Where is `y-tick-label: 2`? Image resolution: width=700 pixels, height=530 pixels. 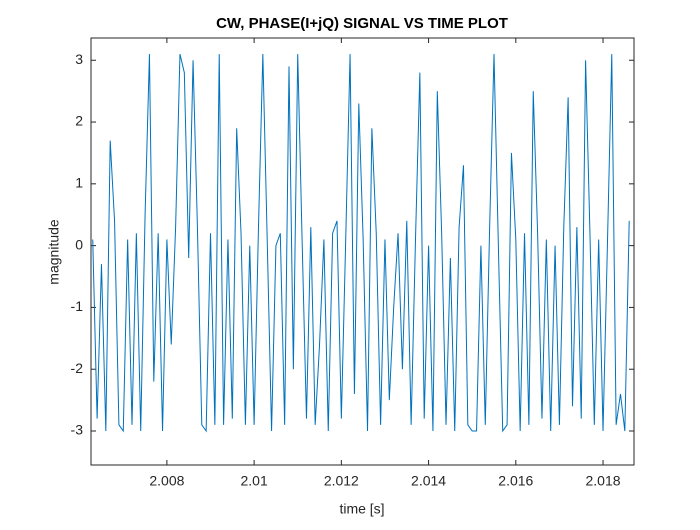 y-tick-label: 2 is located at coordinates (79, 121).